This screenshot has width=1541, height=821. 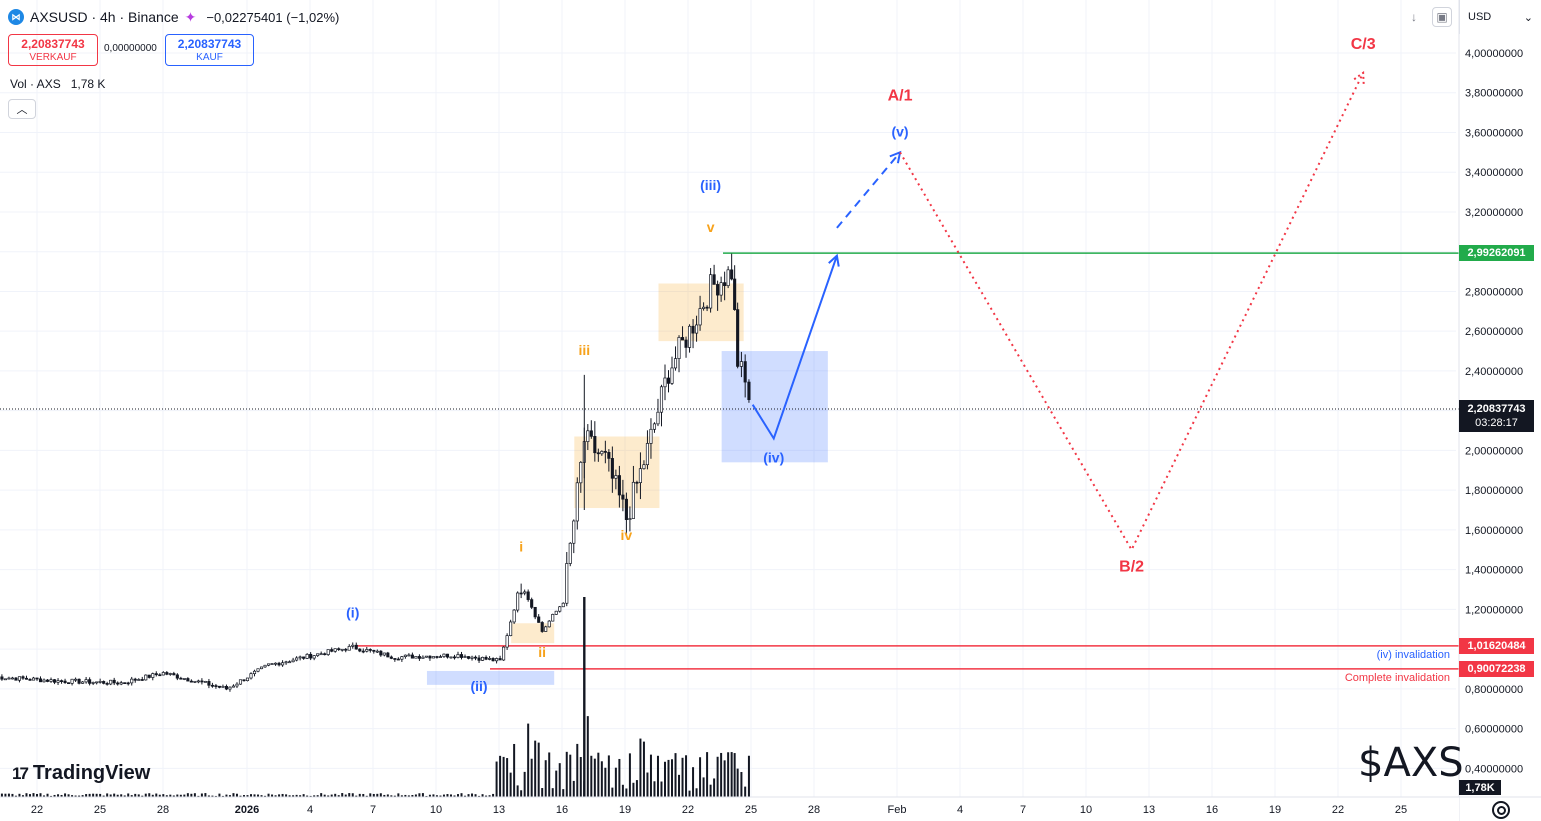 What do you see at coordinates (81, 773) in the screenshot?
I see `tradingview-logo: 17 TradingView` at bounding box center [81, 773].